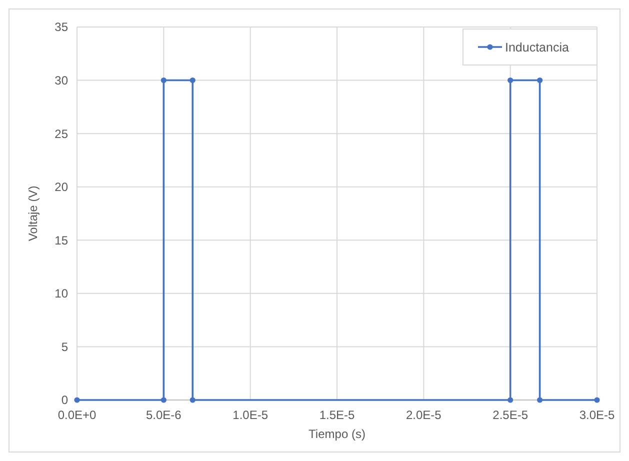 This screenshot has height=461, width=629. Describe the element at coordinates (61, 293) in the screenshot. I see `y-tick-label: 10` at that location.